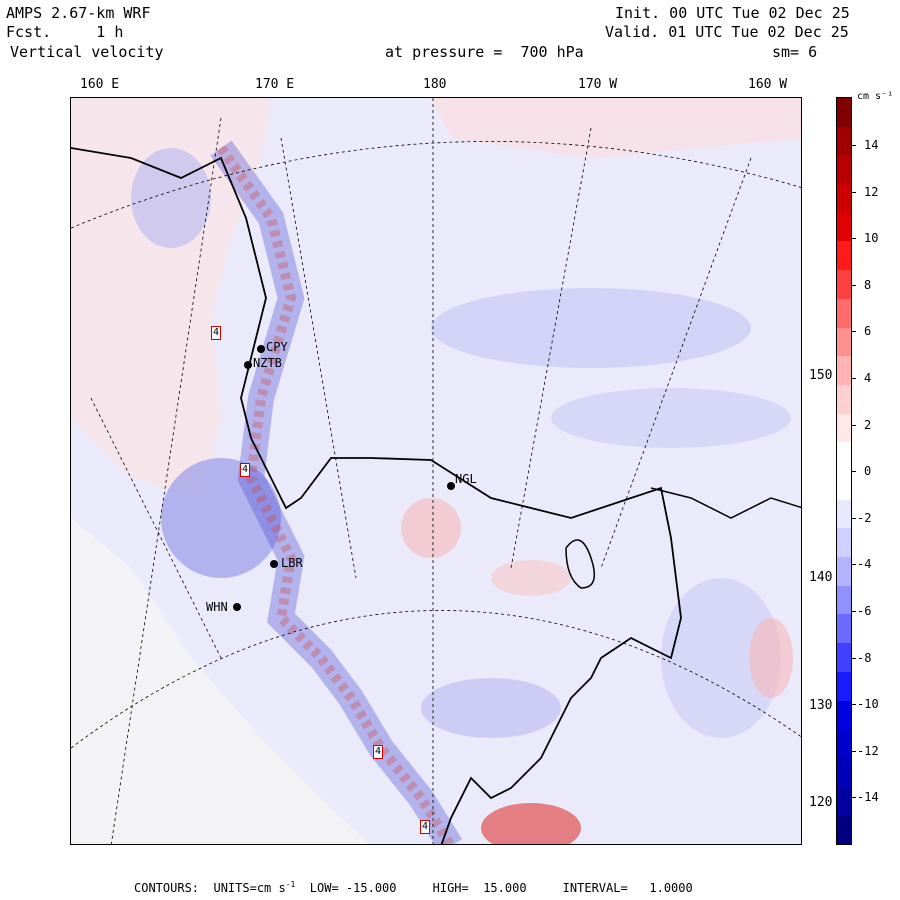 This screenshot has width=900, height=900. What do you see at coordinates (275, 84) in the screenshot?
I see `lon-label: 170 E` at bounding box center [275, 84].